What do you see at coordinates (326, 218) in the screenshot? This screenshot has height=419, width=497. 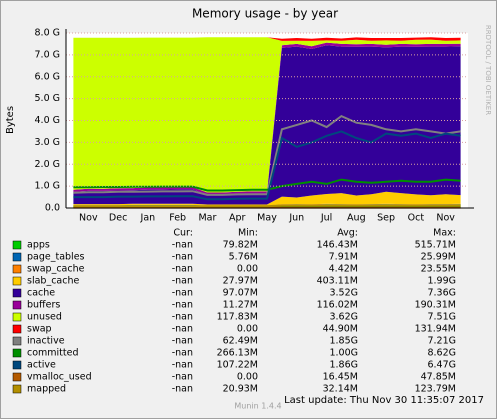 I see `x-tick-label: Jul` at bounding box center [326, 218].